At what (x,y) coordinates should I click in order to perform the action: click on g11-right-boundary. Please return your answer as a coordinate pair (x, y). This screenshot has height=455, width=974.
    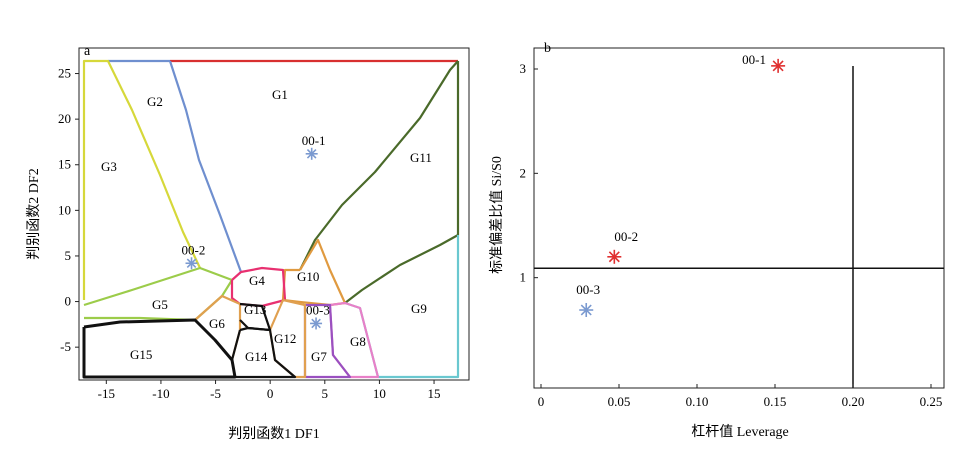
    Looking at the image, I should click on (402, 182).